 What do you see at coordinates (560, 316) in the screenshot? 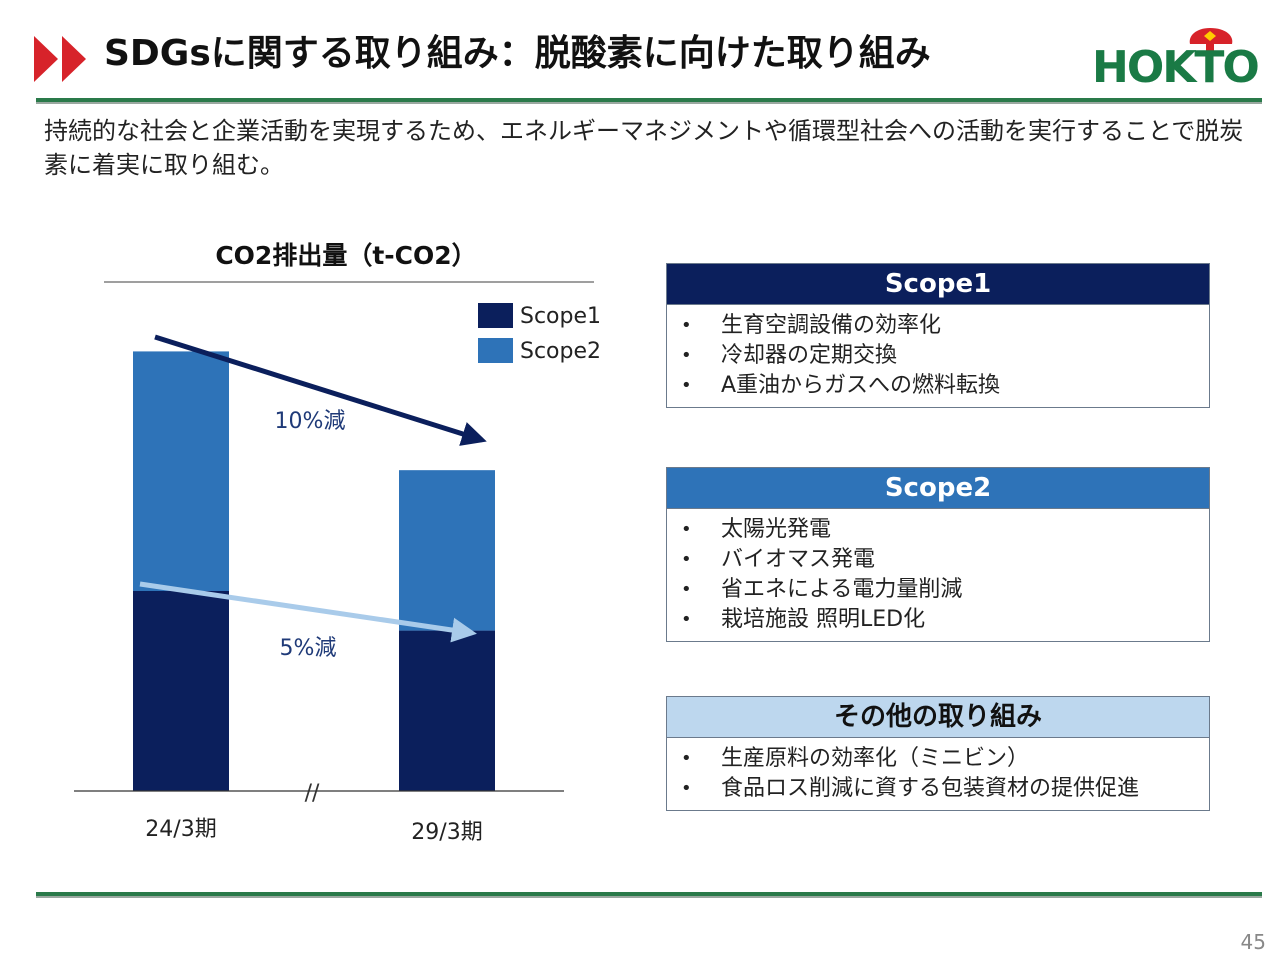
I see `legend-label-scope1: Scope1` at bounding box center [560, 316].